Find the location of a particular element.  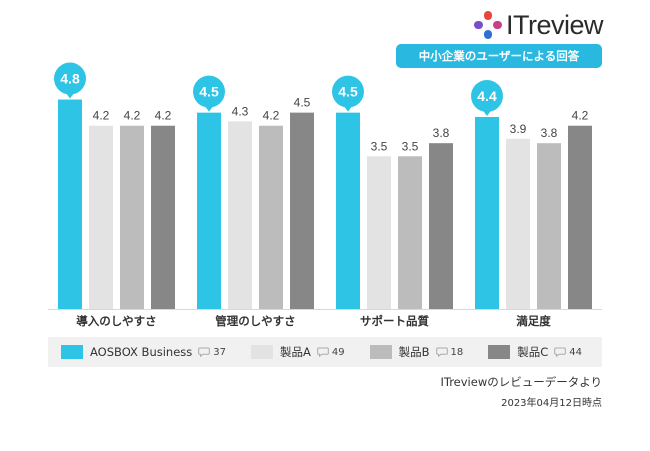

legend-label: 製品A is located at coordinates (295, 352).